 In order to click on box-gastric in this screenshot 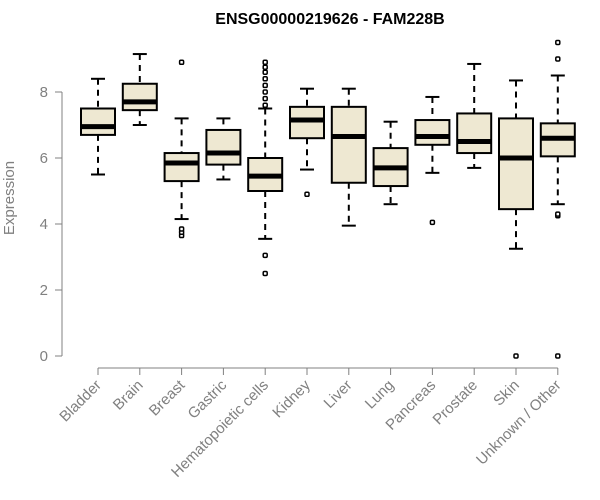, I will do `click(223, 149)`.